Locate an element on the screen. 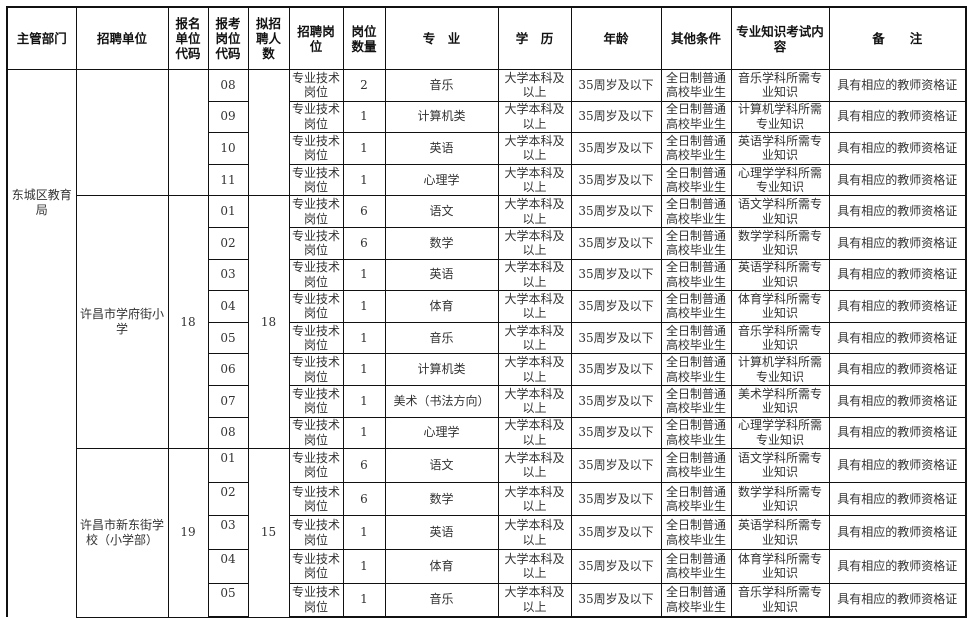 The width and height of the screenshot is (972, 618). header-age: 年龄 is located at coordinates (616, 38).